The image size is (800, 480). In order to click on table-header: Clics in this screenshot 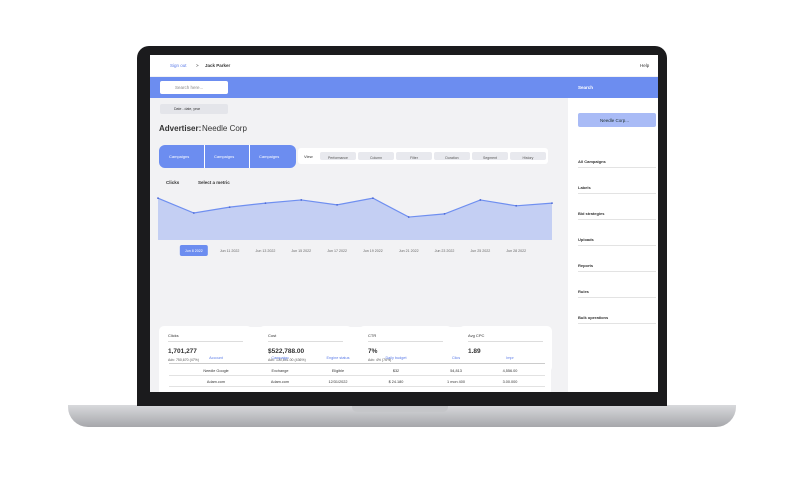, I will do `click(456, 358)`.